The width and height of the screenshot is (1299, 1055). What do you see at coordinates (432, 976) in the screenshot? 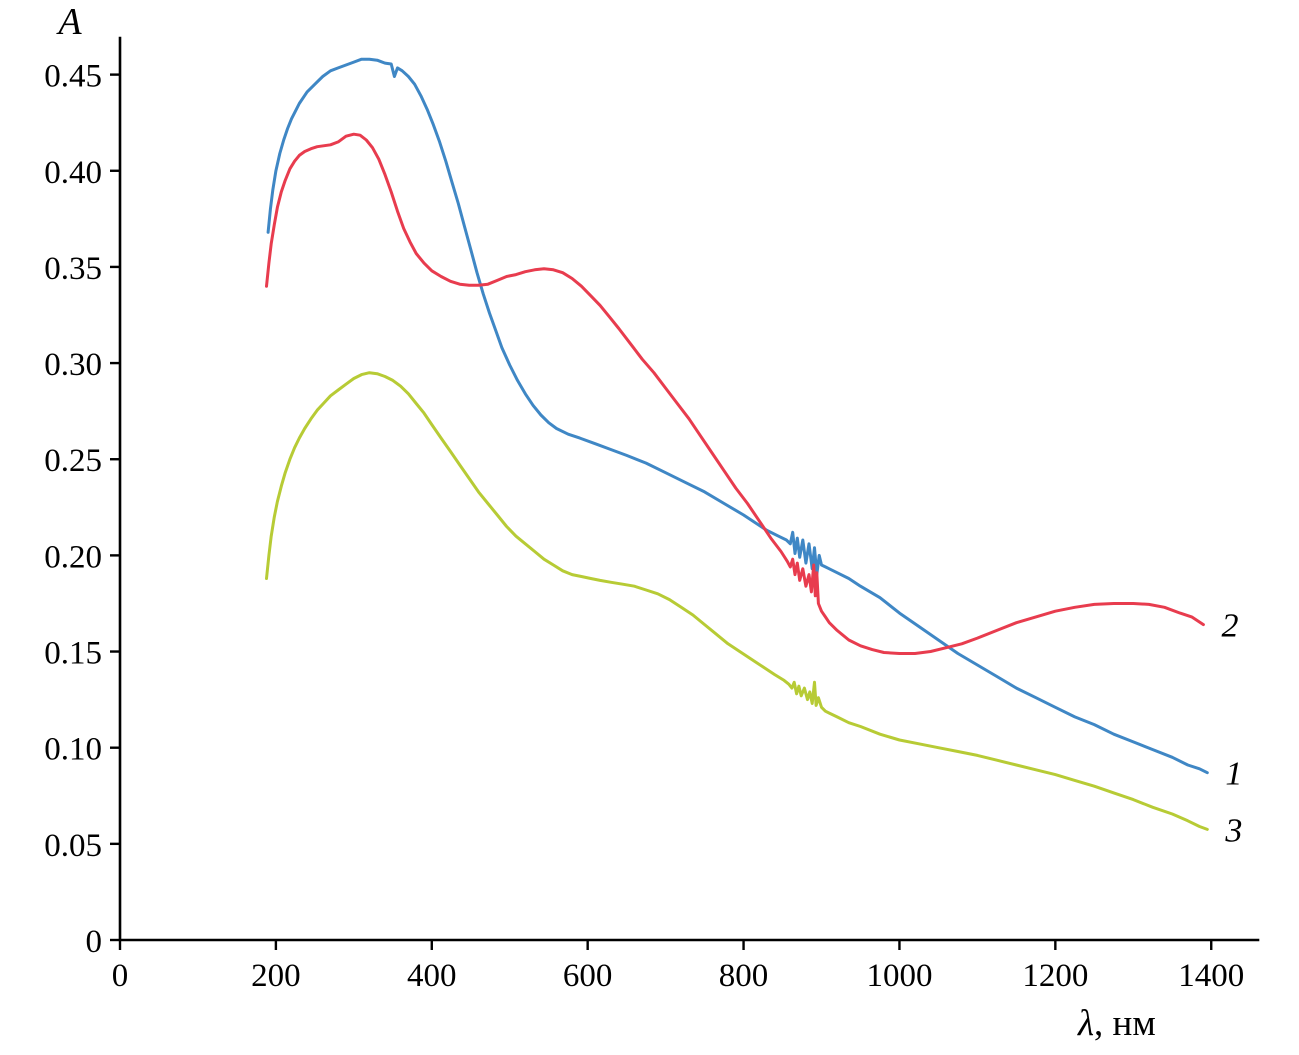
I see `x-tick-label: 400` at bounding box center [432, 976].